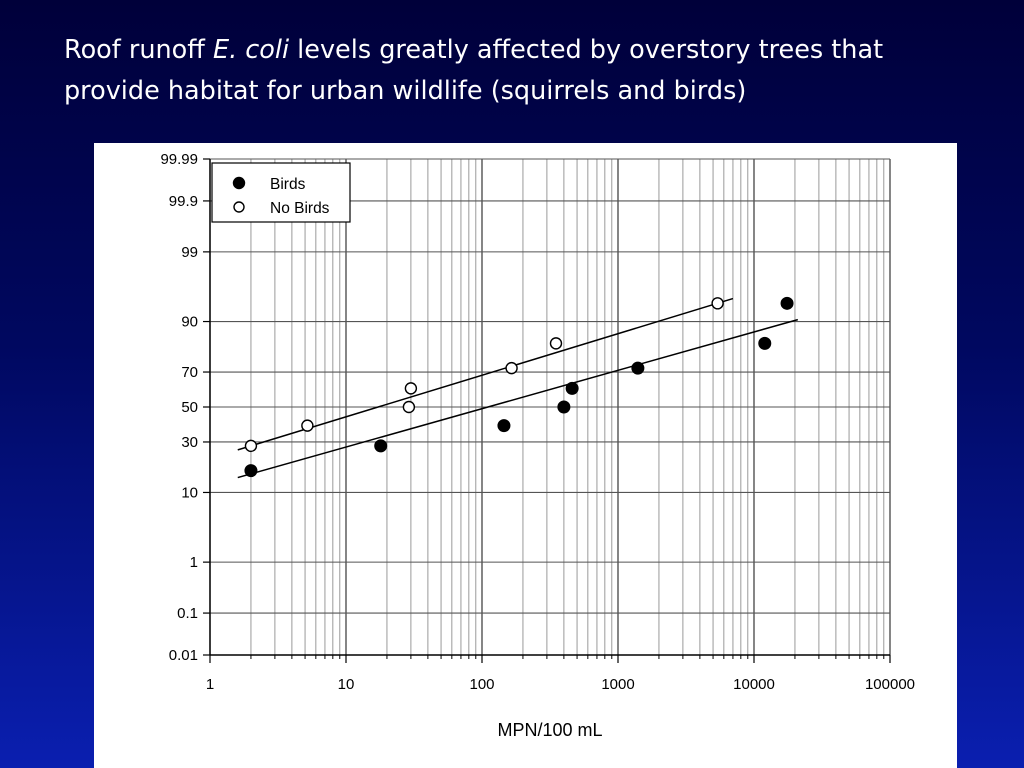 This screenshot has width=1024, height=768. I want to click on slide-title-italic: E. coli, so click(251, 50).